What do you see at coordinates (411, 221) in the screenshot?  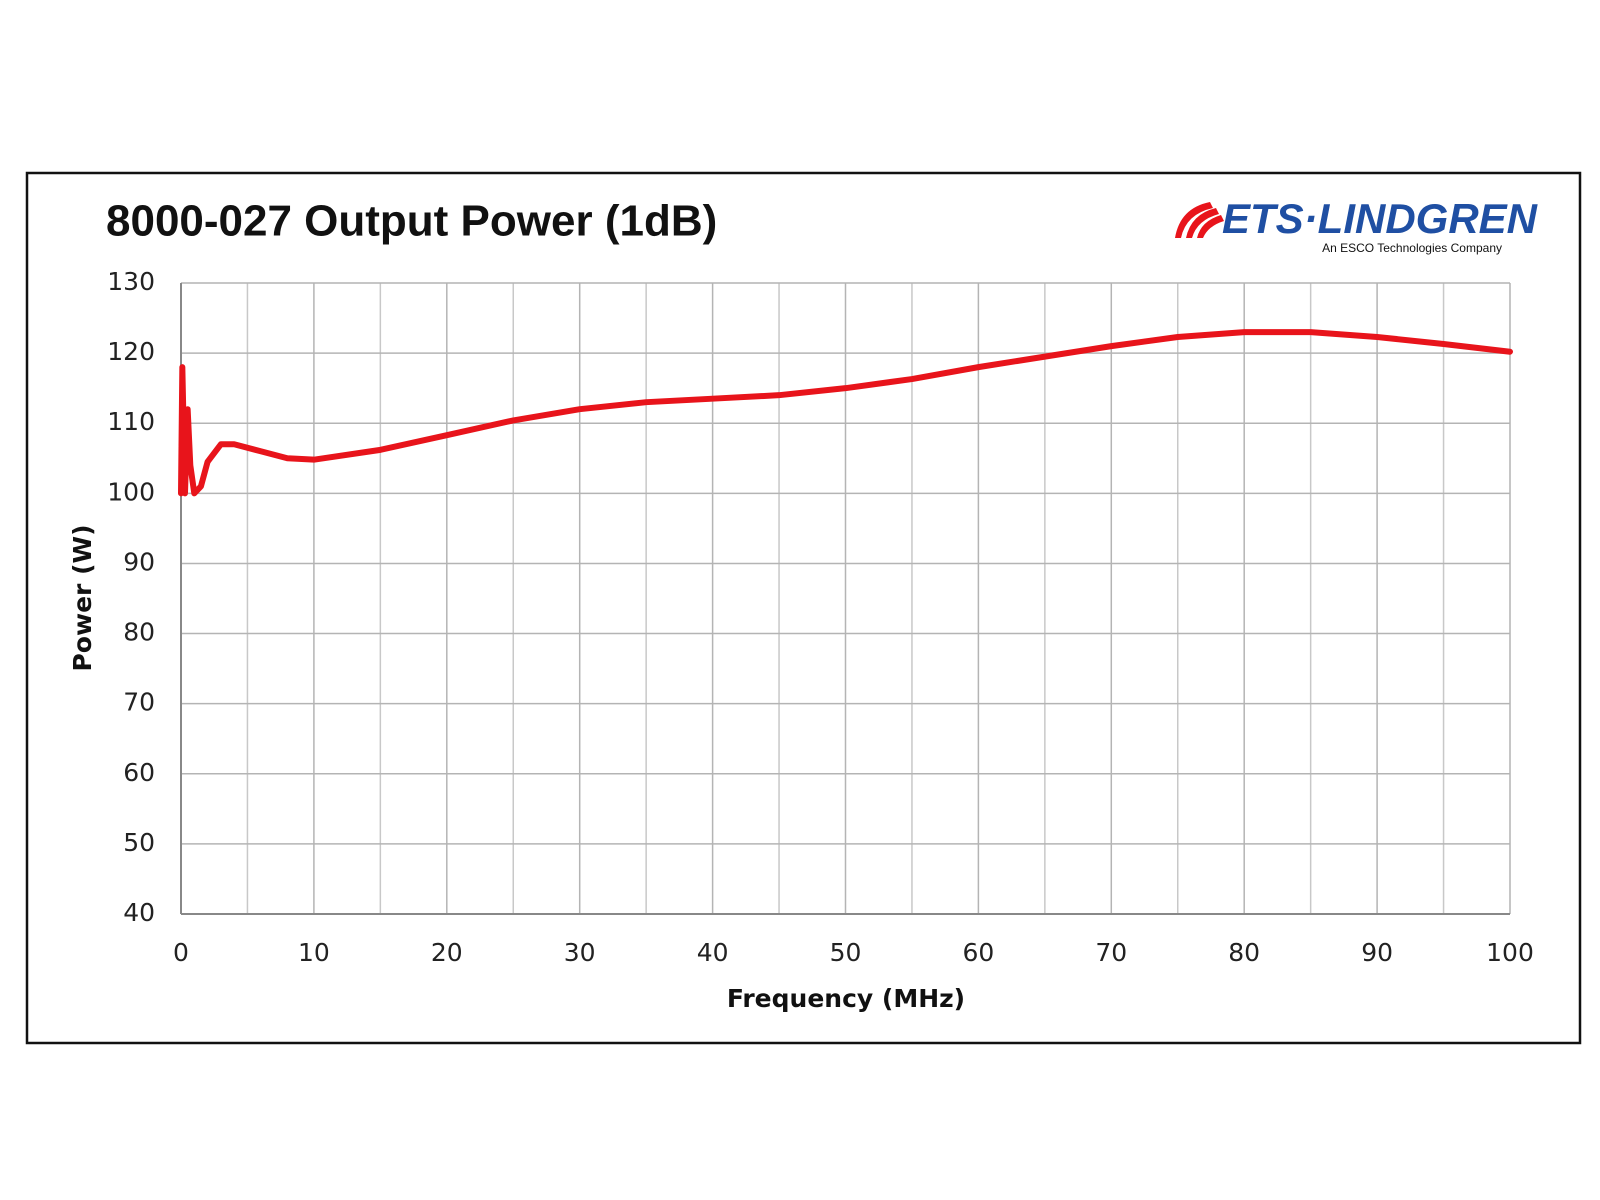 I see `chart-title: 8000-027 Output Power (1dB)` at bounding box center [411, 221].